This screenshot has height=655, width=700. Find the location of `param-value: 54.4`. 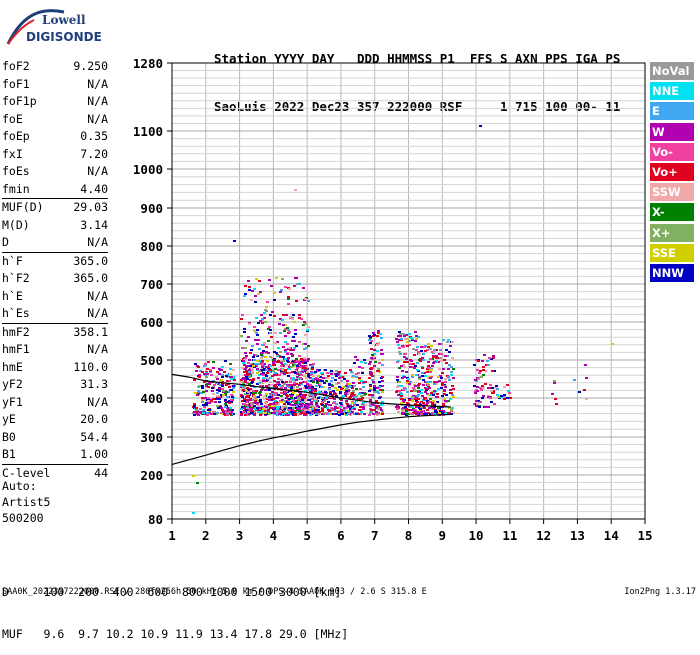

param-value: 54.4 is located at coordinates (94, 436).